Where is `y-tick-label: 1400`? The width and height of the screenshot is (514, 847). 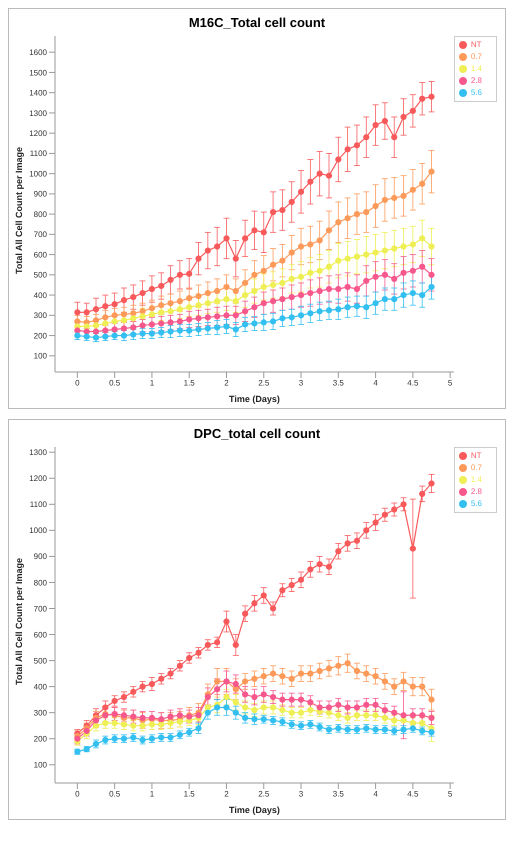 y-tick-label: 1400 is located at coordinates (38, 93).